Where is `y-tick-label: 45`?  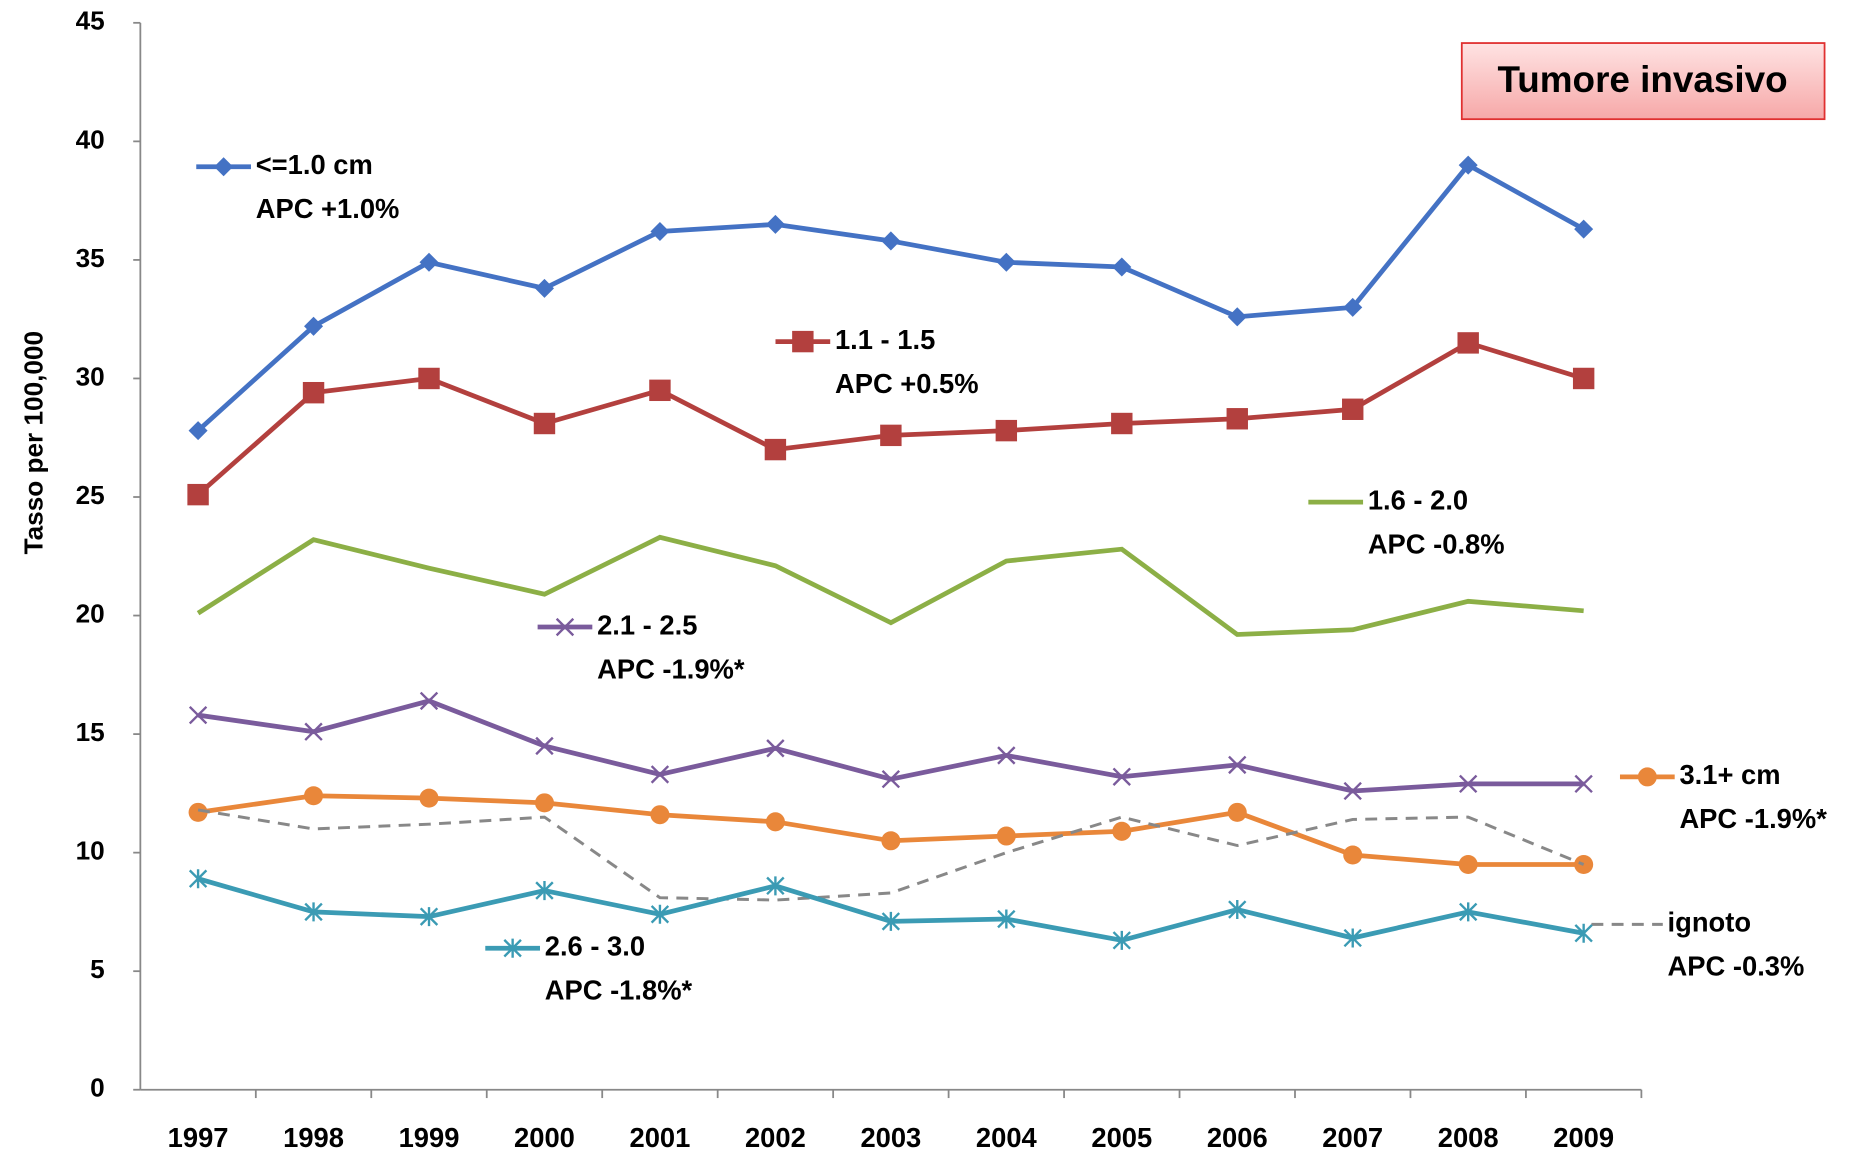
y-tick-label: 45 is located at coordinates (90, 21).